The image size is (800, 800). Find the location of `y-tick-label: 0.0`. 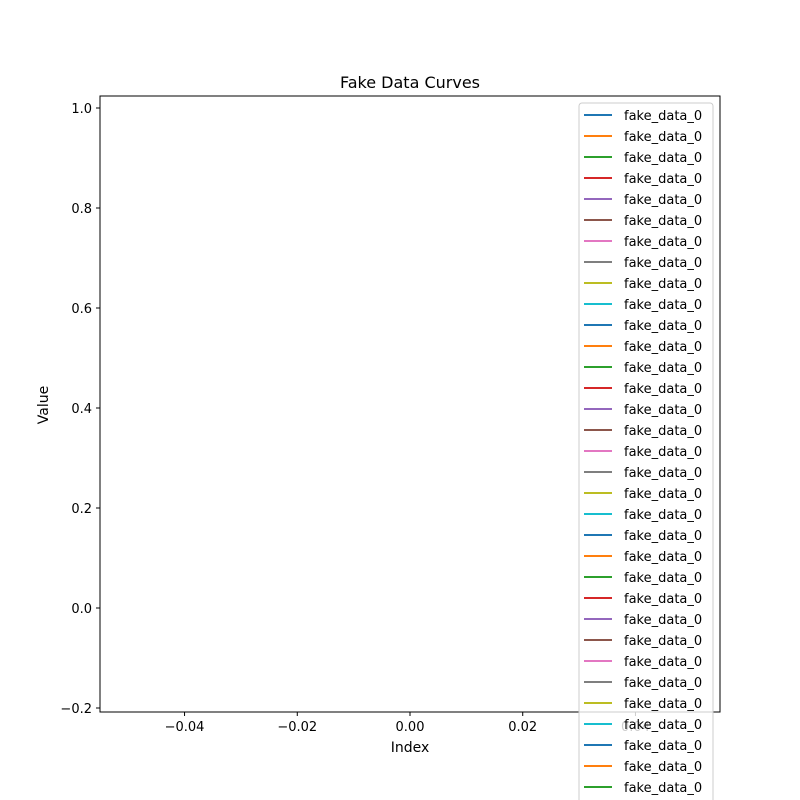

y-tick-label: 0.0 is located at coordinates (81, 609).